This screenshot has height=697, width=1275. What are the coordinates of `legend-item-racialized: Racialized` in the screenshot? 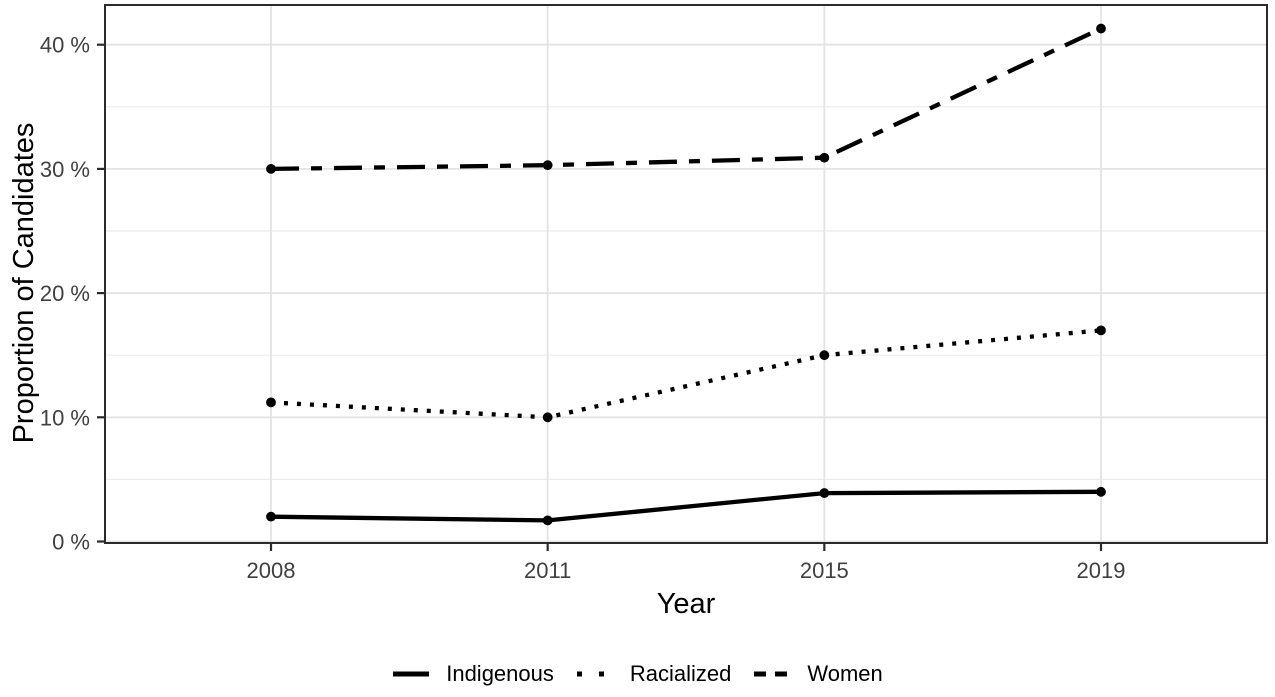 It's located at (654, 673).